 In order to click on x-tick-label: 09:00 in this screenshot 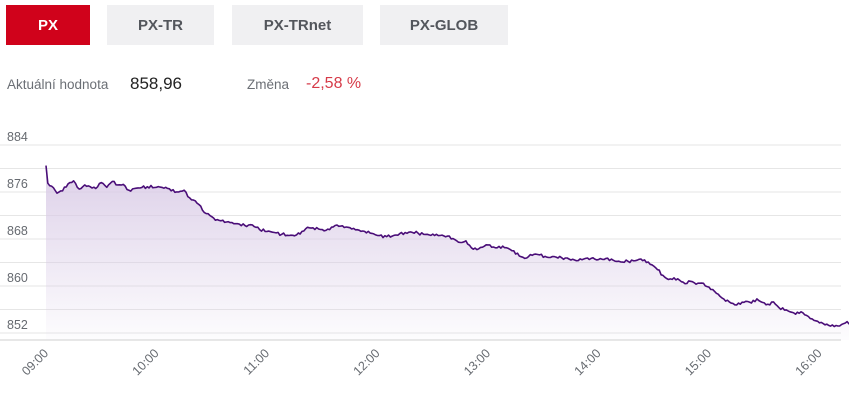, I will do `click(35, 362)`.